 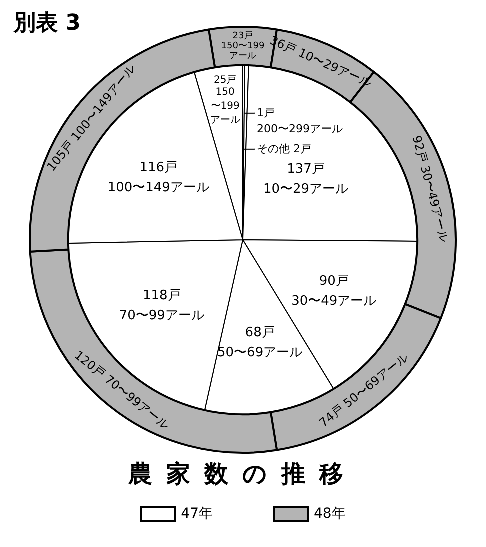 I want to click on text: 農家数の推移, so click(x=242, y=474).